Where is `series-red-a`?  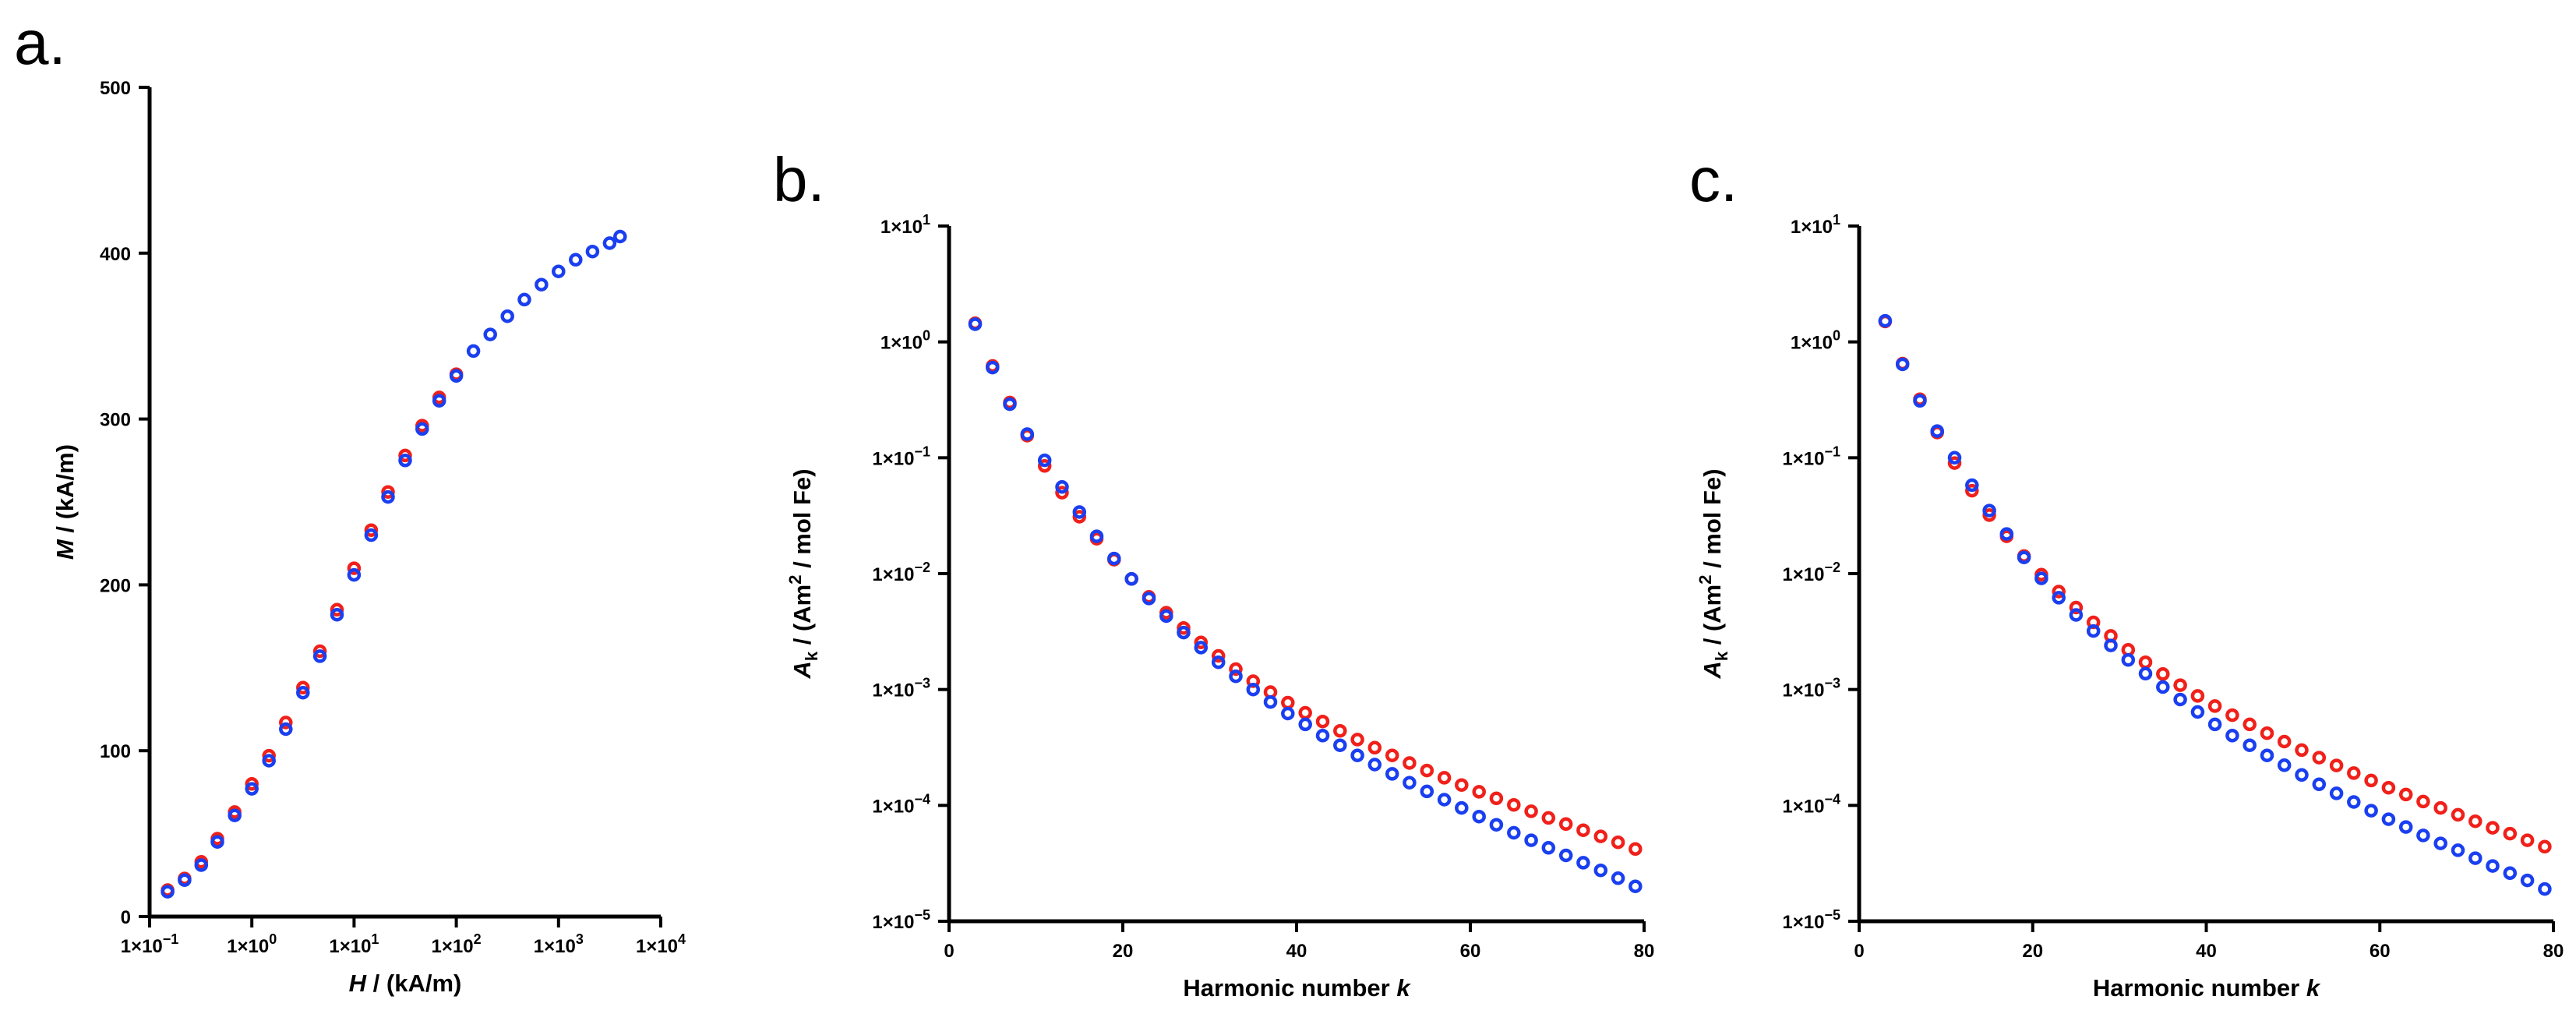
series-red-a is located at coordinates (312, 632).